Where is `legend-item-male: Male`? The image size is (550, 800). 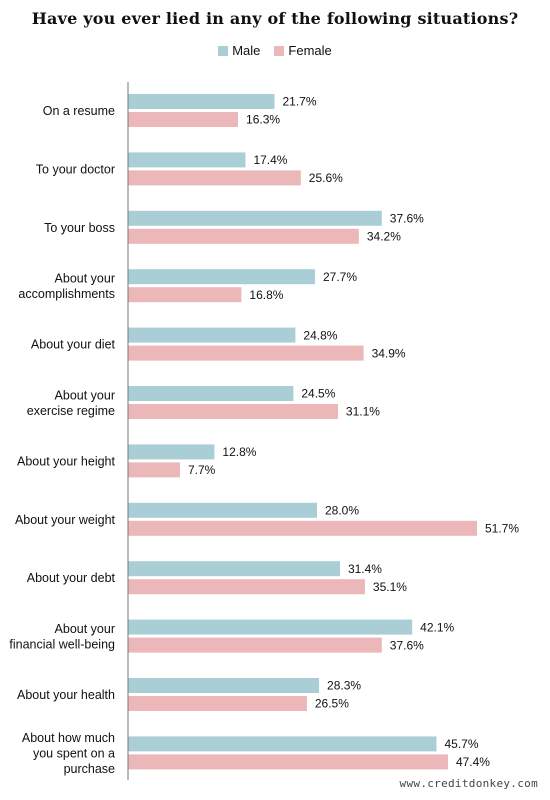
legend-item-male: Male is located at coordinates (239, 50).